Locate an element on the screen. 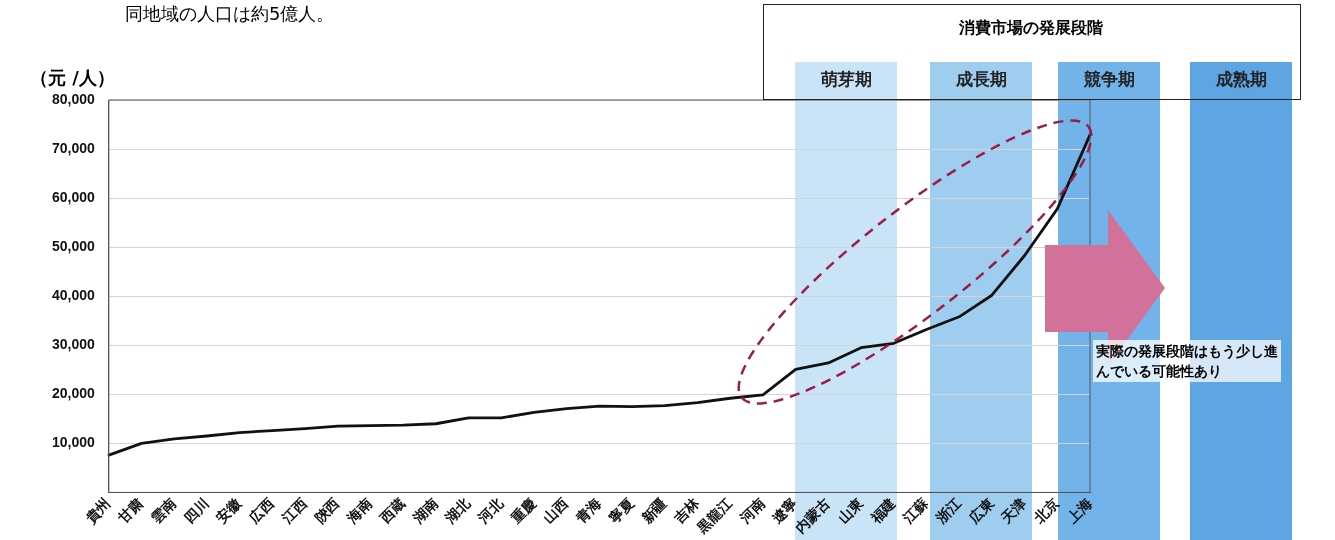  y-tick-label: 80,000 is located at coordinates (73, 98).